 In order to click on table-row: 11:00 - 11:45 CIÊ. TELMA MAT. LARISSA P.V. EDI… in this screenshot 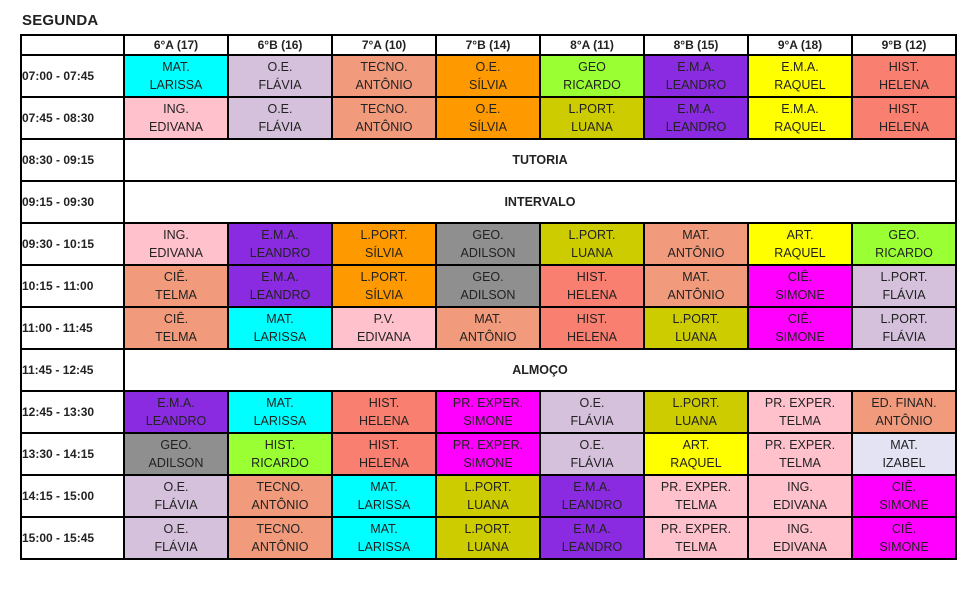, I will do `click(488, 328)`.